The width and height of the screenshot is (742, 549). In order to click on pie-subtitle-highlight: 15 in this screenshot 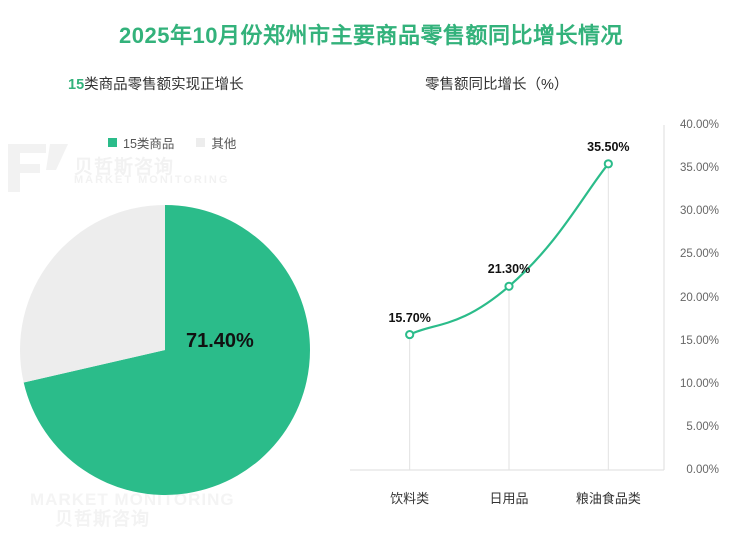, I will do `click(76, 85)`.